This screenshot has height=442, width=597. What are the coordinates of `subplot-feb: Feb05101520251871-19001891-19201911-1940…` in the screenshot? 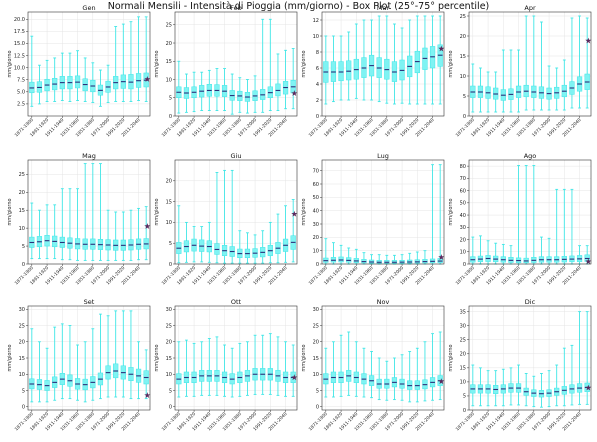 It's located at (226, 71).